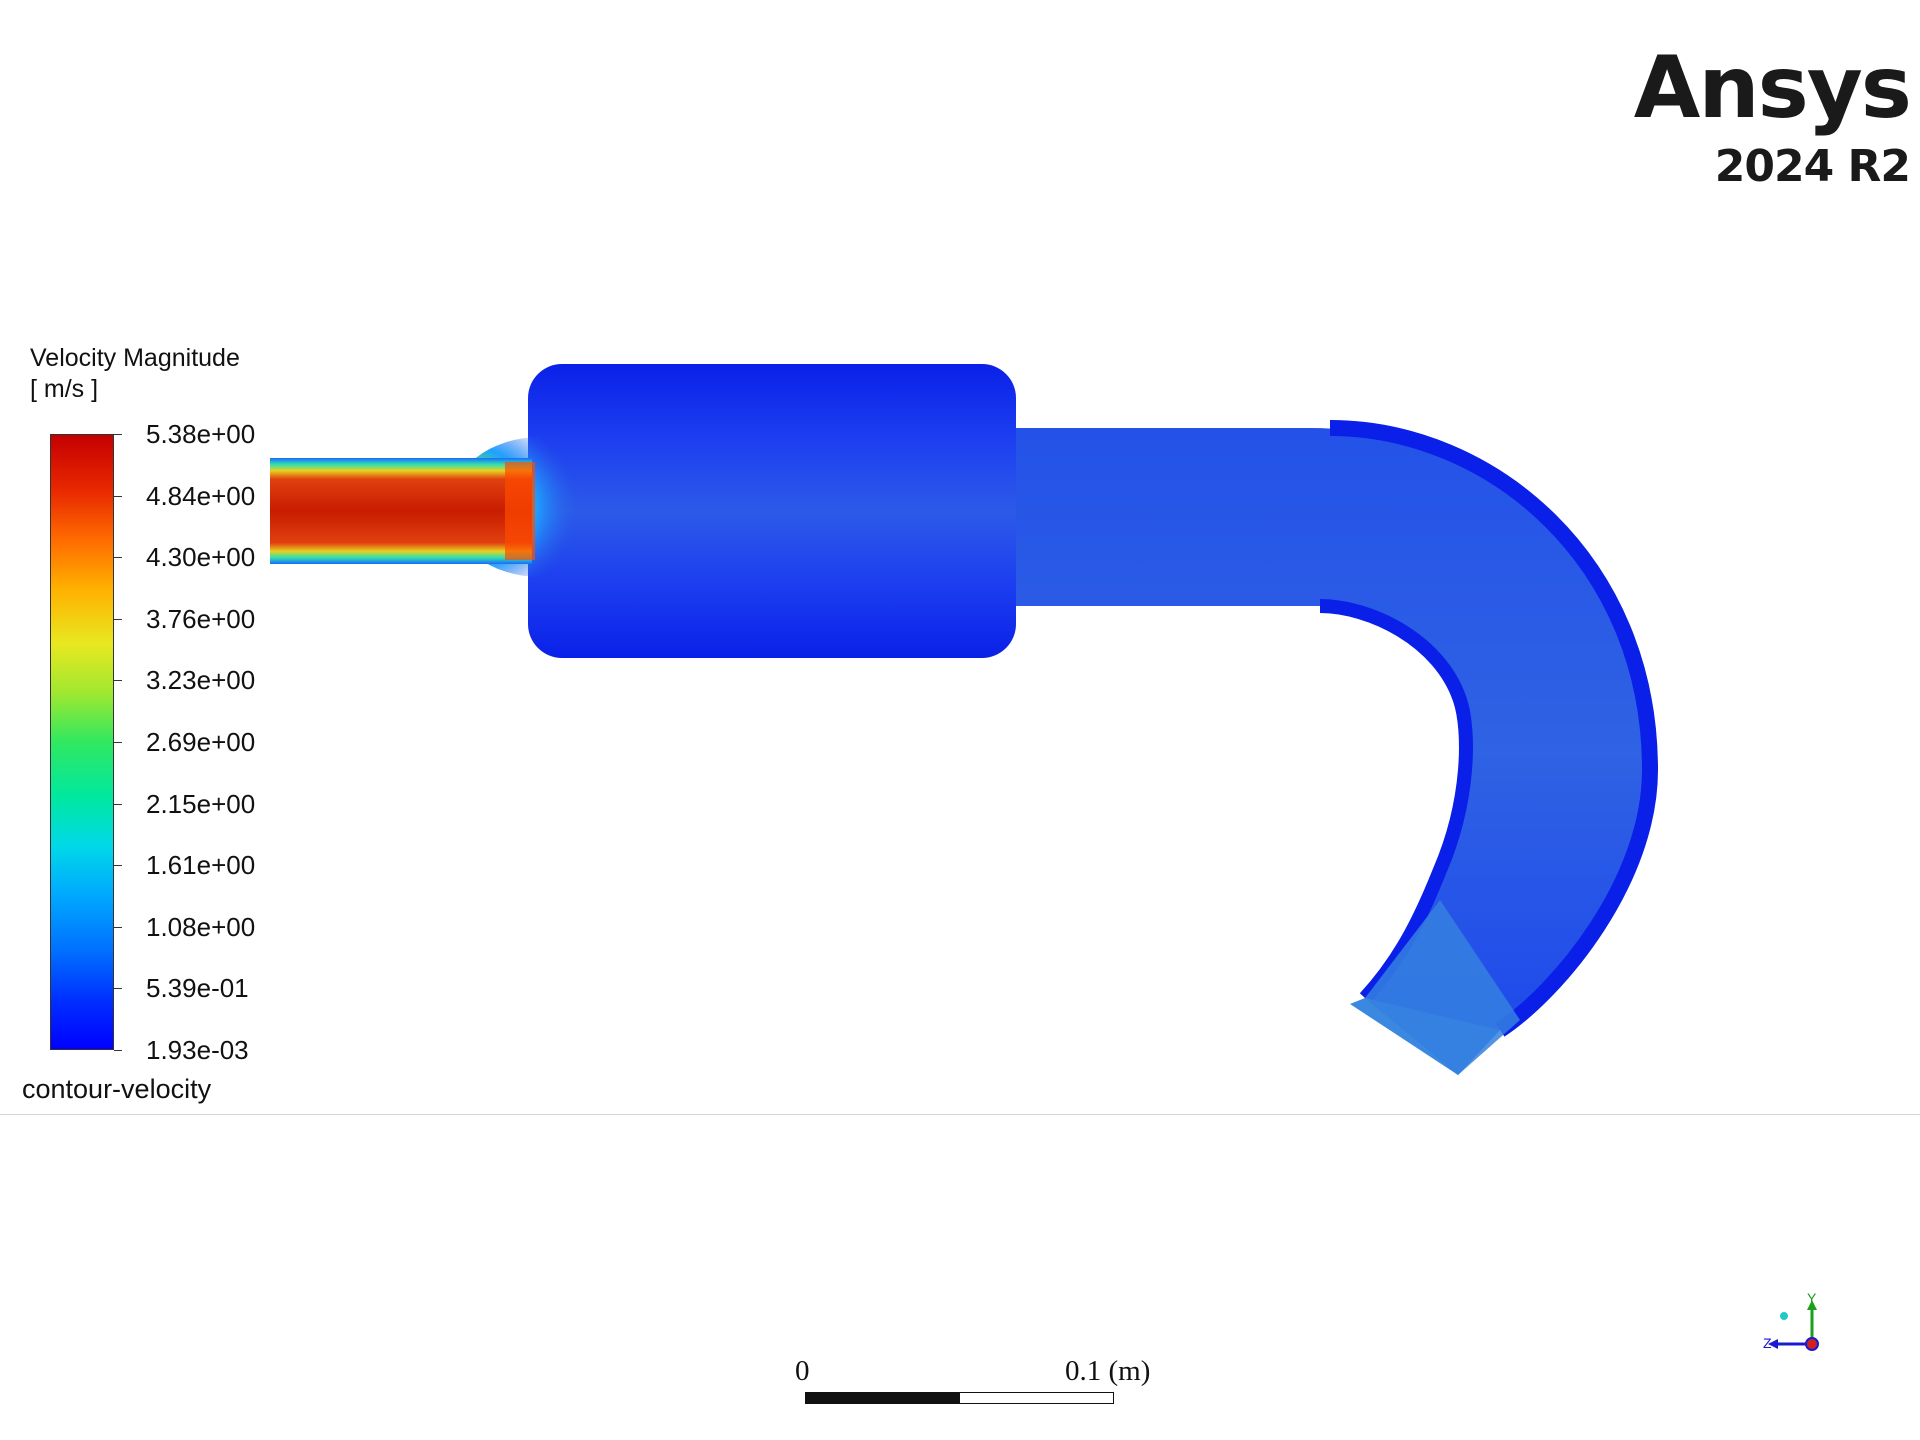 The height and width of the screenshot is (1440, 1920). What do you see at coordinates (1800, 1330) in the screenshot?
I see `axis-triad-icon` at bounding box center [1800, 1330].